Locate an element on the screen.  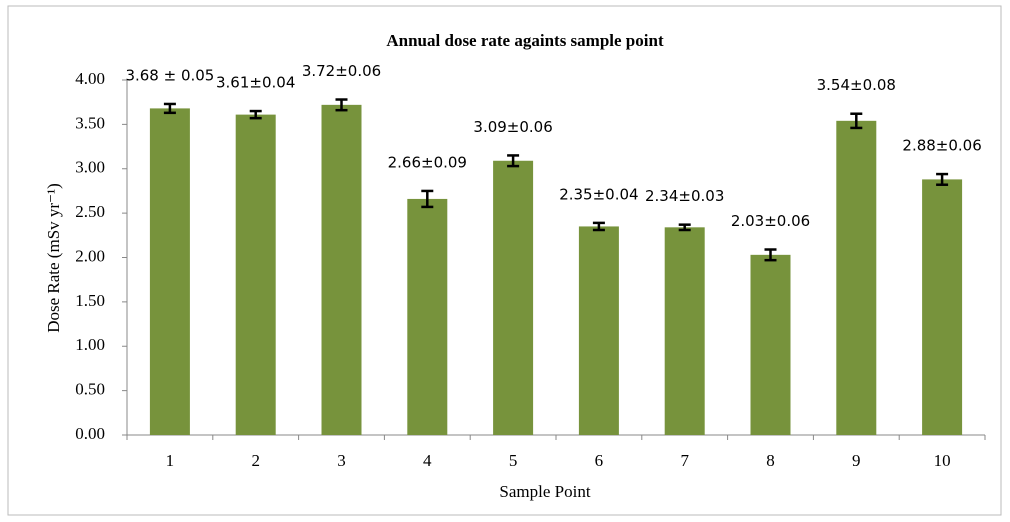
value-label: 2.03±0.06 is located at coordinates (770, 221).